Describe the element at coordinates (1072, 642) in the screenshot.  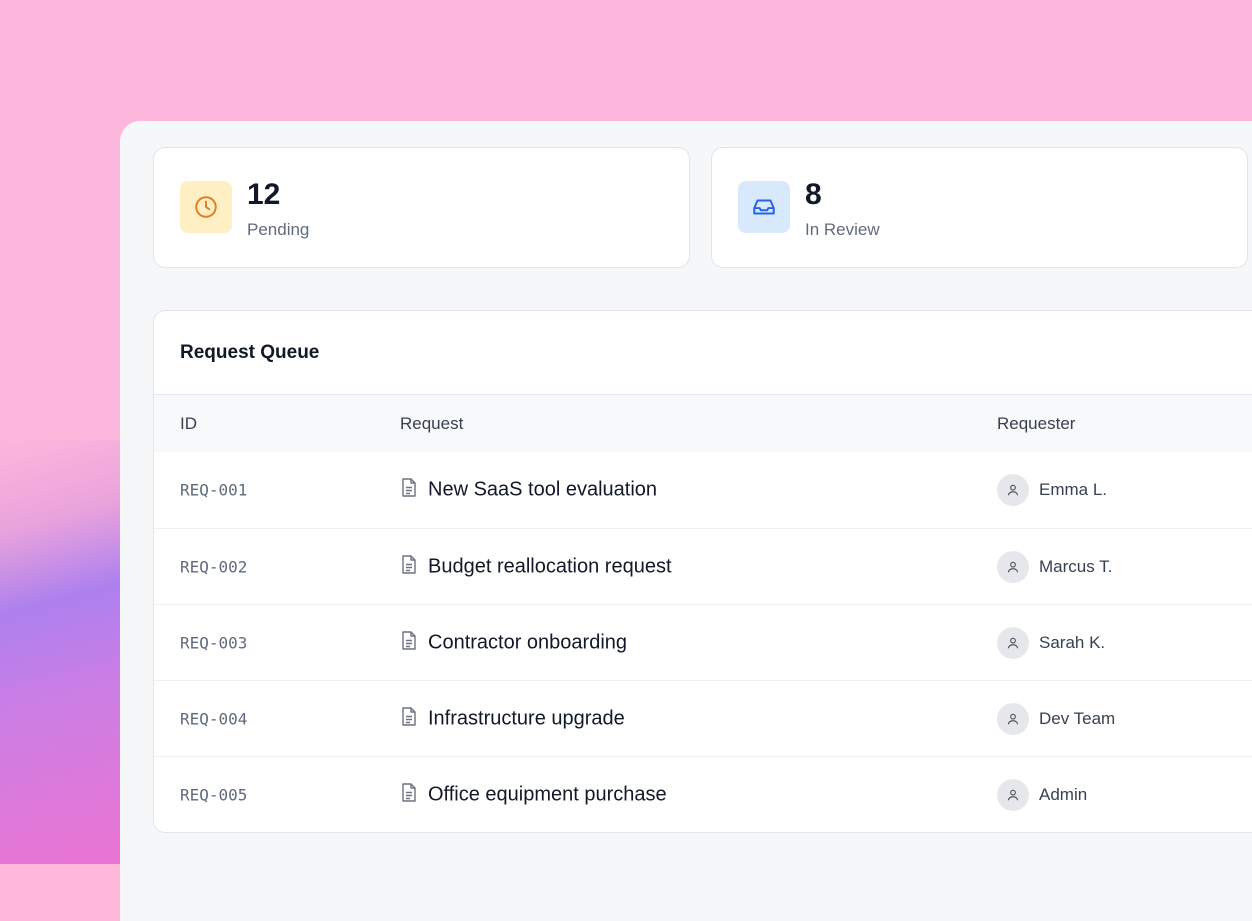
I see `requester-name: Sarah K.` at that location.